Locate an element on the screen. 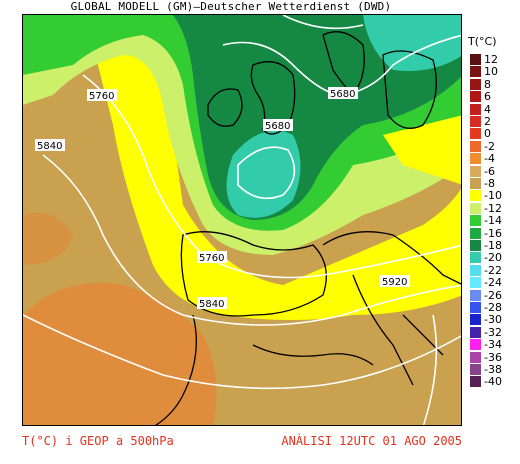  legend-label: 0 is located at coordinates (487, 134).